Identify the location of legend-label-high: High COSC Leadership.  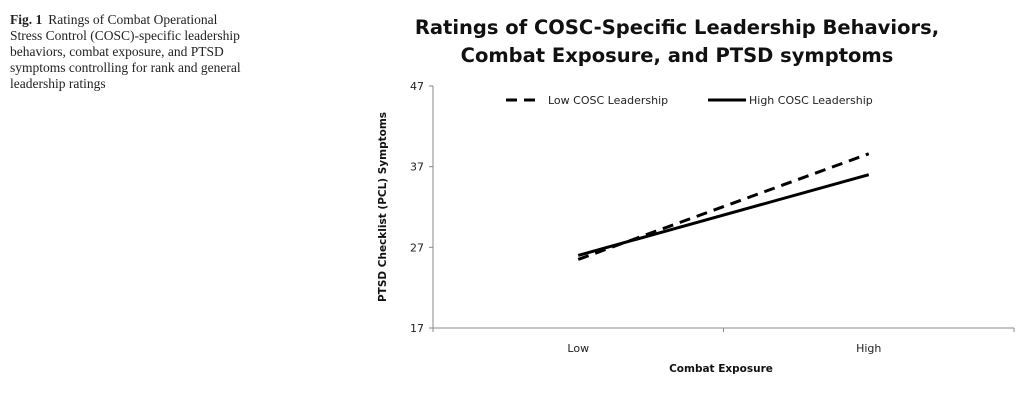
(811, 100).